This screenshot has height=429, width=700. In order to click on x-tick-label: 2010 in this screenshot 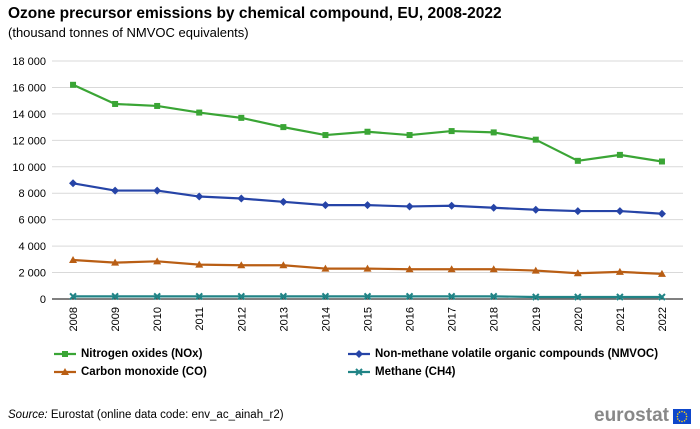, I will do `click(158, 319)`.